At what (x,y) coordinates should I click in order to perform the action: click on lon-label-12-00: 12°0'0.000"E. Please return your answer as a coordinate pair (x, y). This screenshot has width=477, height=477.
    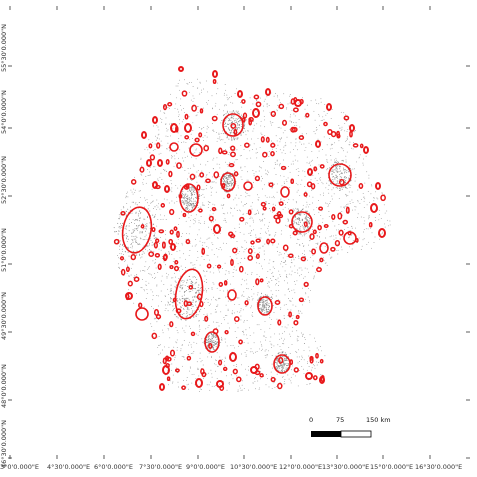
    Looking at the image, I should click on (301, 467).